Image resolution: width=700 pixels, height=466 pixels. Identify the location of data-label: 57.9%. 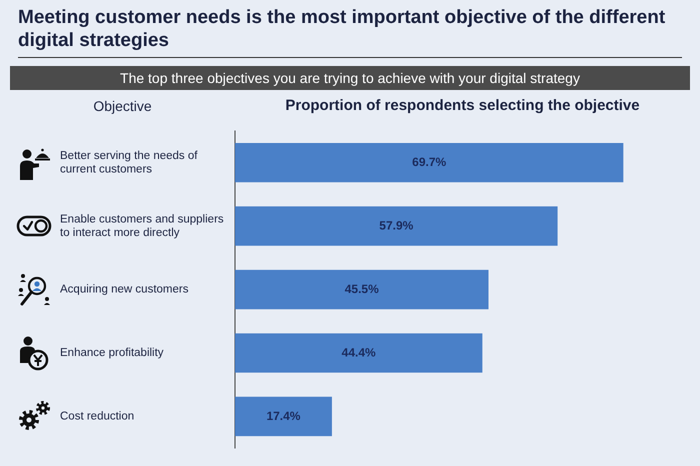
(396, 225).